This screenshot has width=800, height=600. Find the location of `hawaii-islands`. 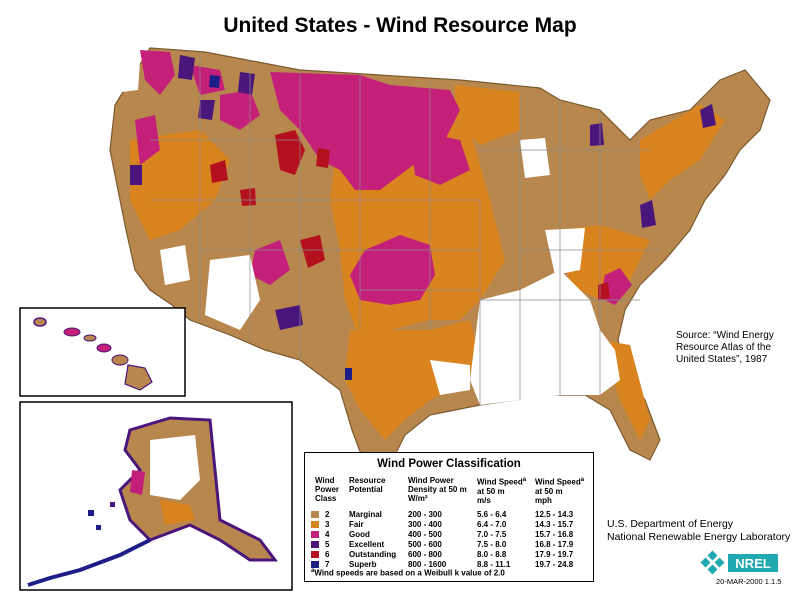

hawaii-islands is located at coordinates (93, 354).